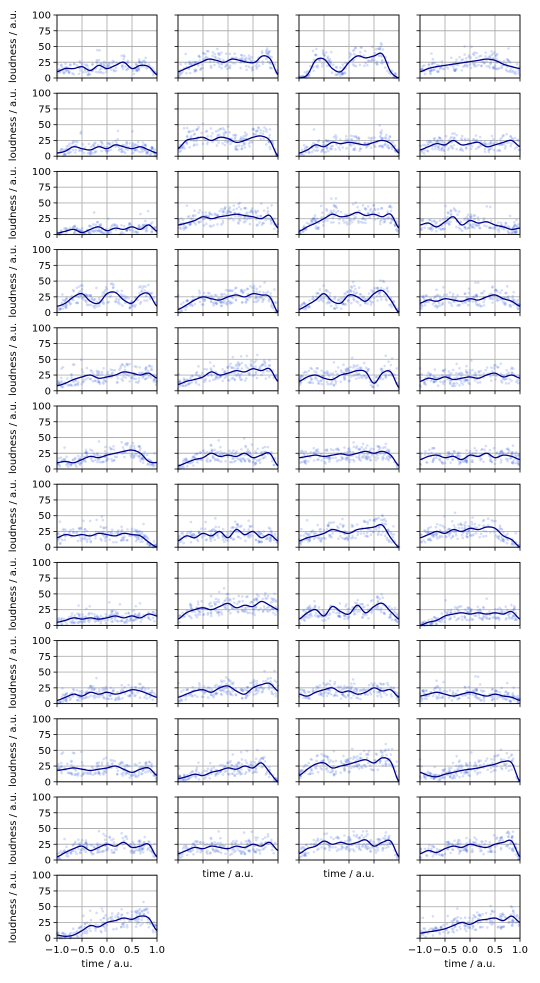 The height and width of the screenshot is (983, 540). I want to click on mean-line, so click(228, 65).